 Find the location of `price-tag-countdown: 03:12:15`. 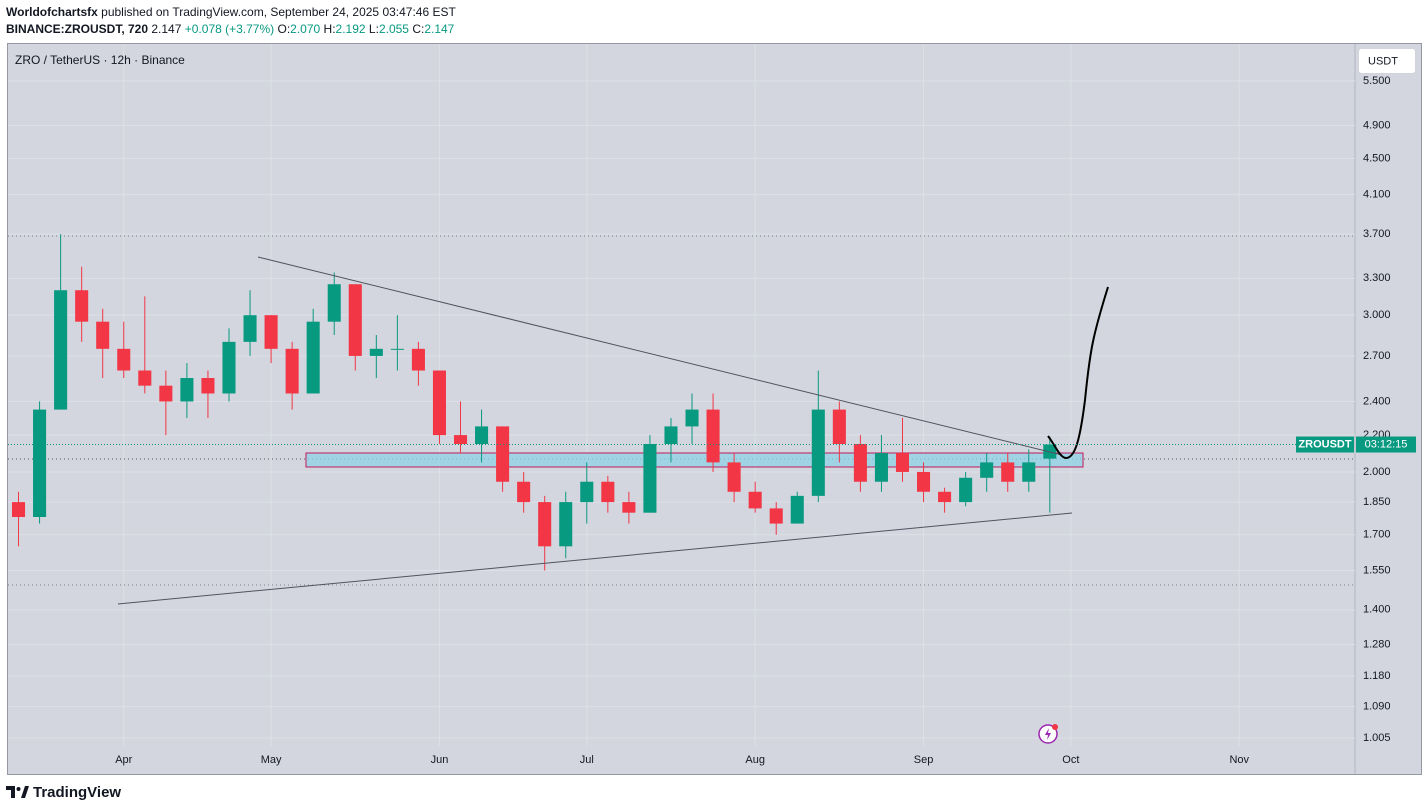

price-tag-countdown: 03:12:15 is located at coordinates (1386, 444).